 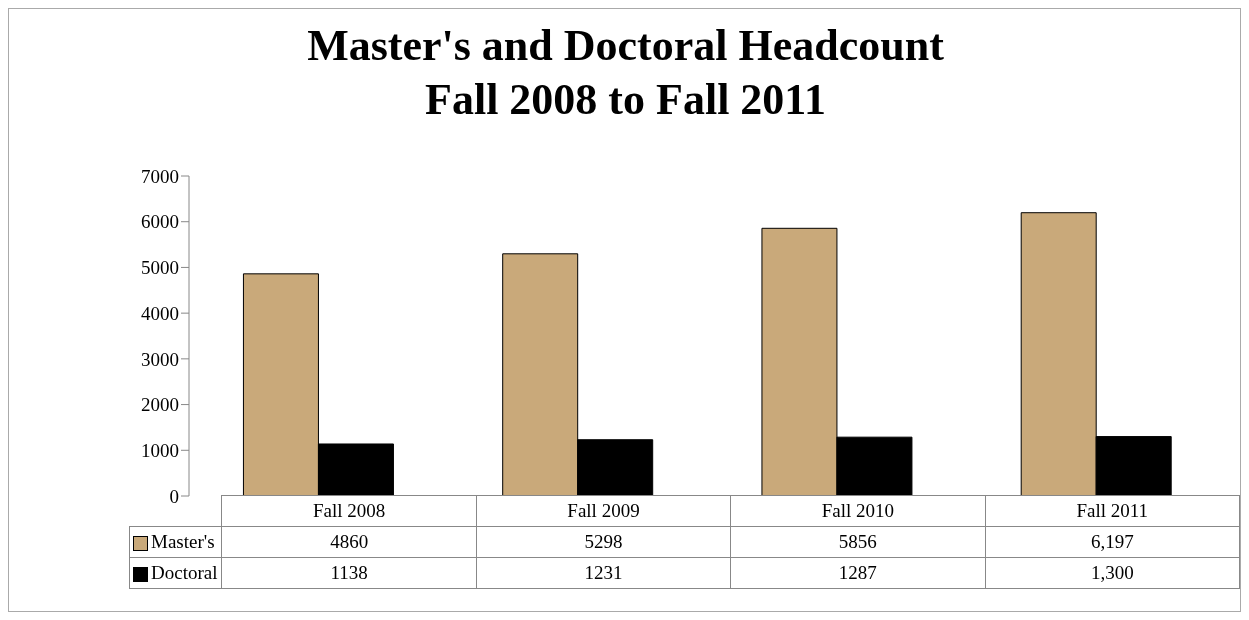 I want to click on y-tick-label: 7000, so click(x=160, y=176).